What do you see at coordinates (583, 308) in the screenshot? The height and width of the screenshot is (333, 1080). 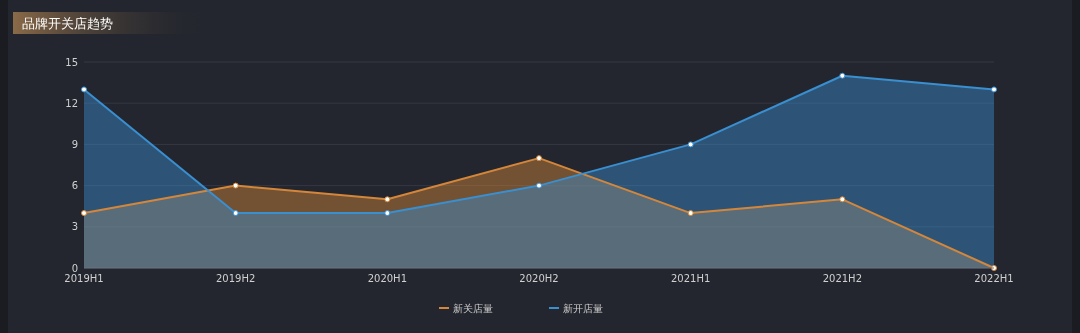 I see `legend-label: 新开店量` at bounding box center [583, 308].